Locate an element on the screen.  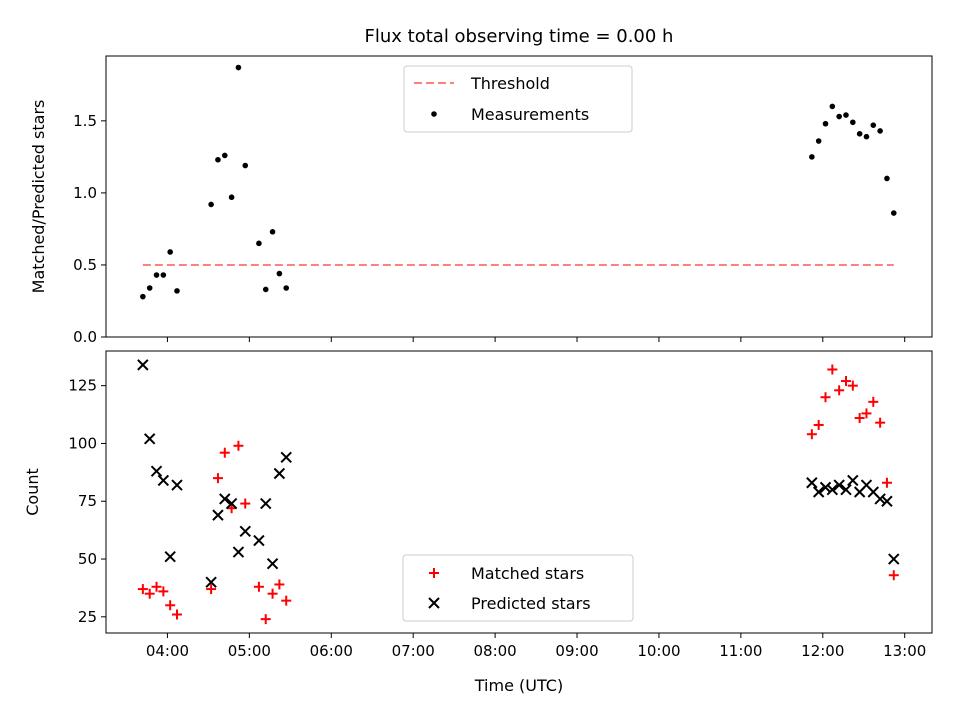
y-tick-label: 50 is located at coordinates (87, 559).